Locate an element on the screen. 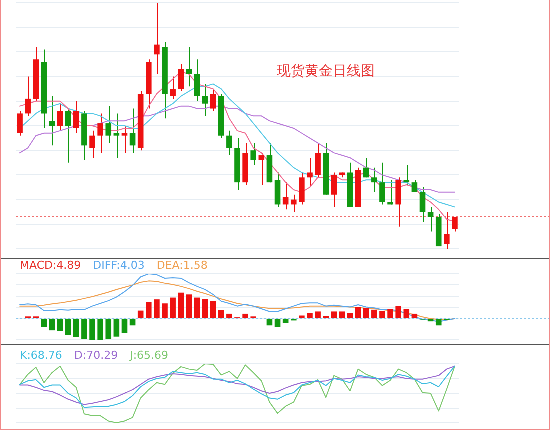 The width and height of the screenshot is (550, 430). annotation: 现货黄金日线图 is located at coordinates (326, 72).